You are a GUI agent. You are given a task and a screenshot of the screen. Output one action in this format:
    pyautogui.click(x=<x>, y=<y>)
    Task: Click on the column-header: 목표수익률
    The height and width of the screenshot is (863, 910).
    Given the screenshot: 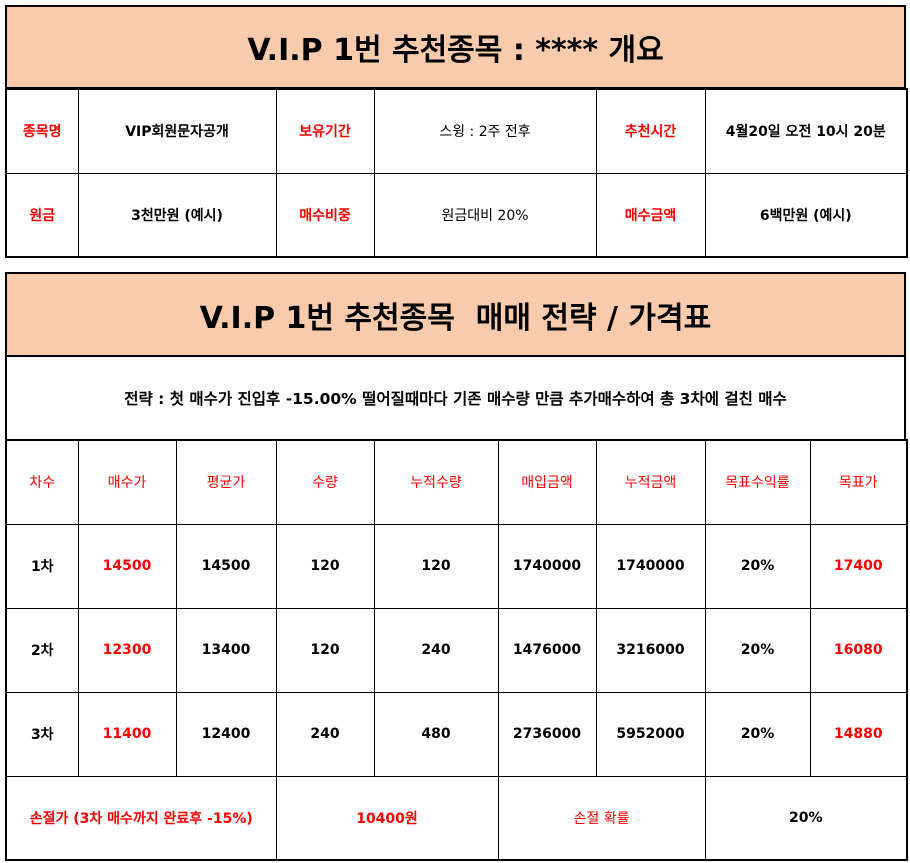 What is the action you would take?
    pyautogui.click(x=757, y=482)
    